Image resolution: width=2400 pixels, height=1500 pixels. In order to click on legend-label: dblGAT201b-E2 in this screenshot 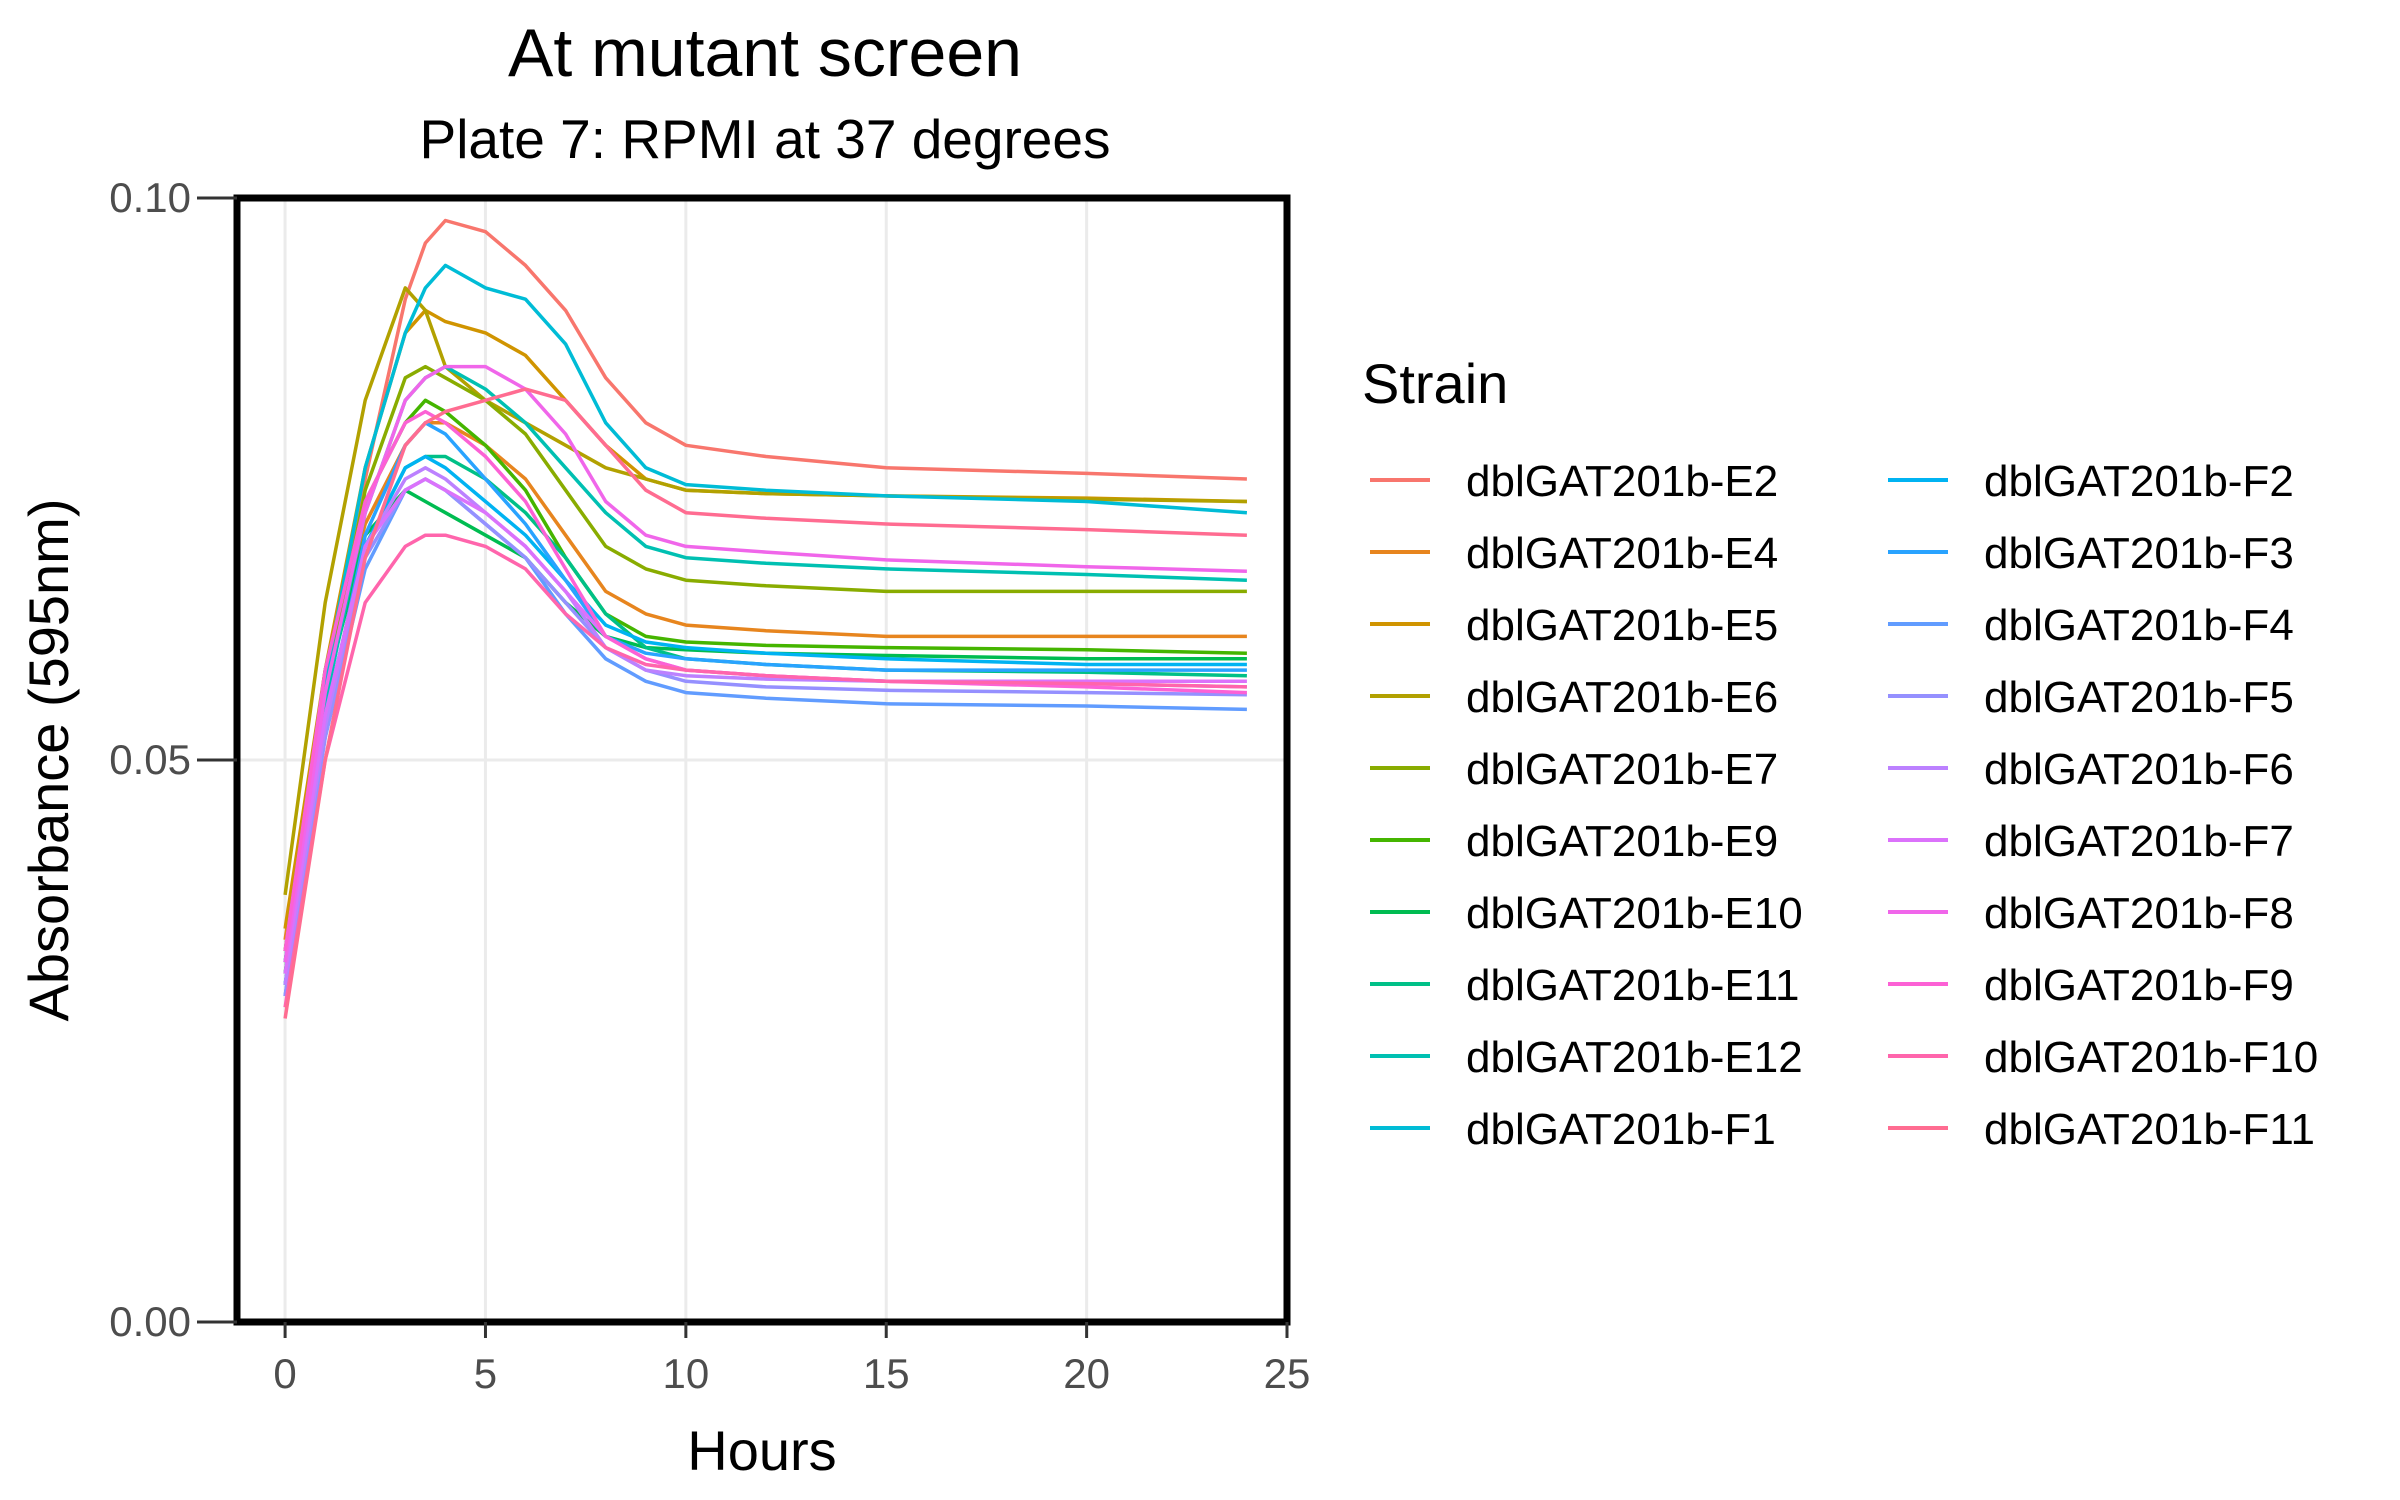, I will do `click(1622, 481)`.